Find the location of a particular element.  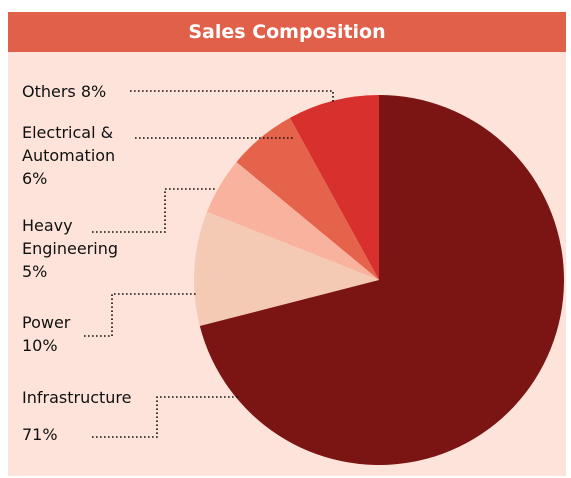

slice-label: Power 10% is located at coordinates (67, 334).